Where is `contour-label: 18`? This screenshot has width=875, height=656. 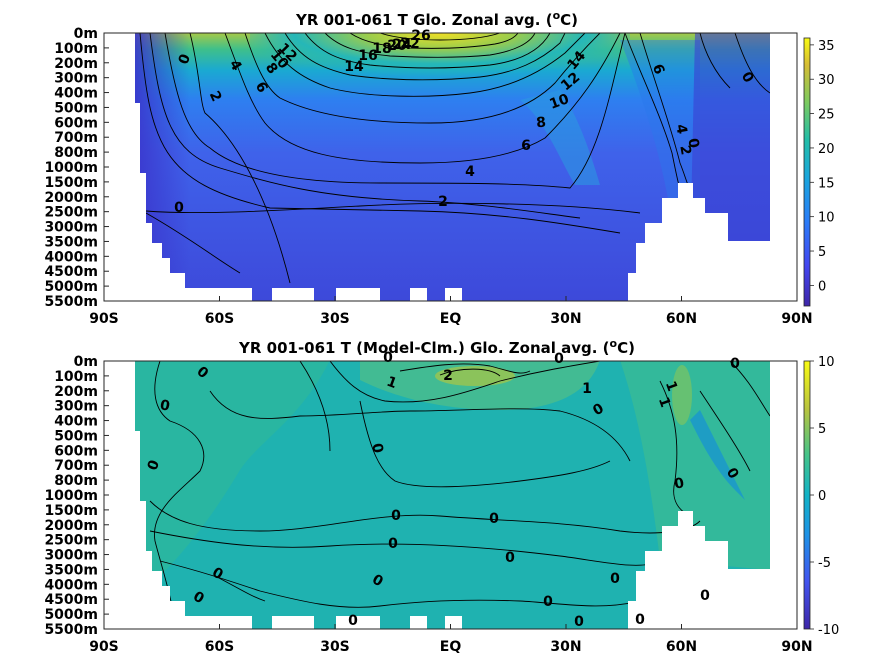 contour-label: 18 is located at coordinates (381, 49).